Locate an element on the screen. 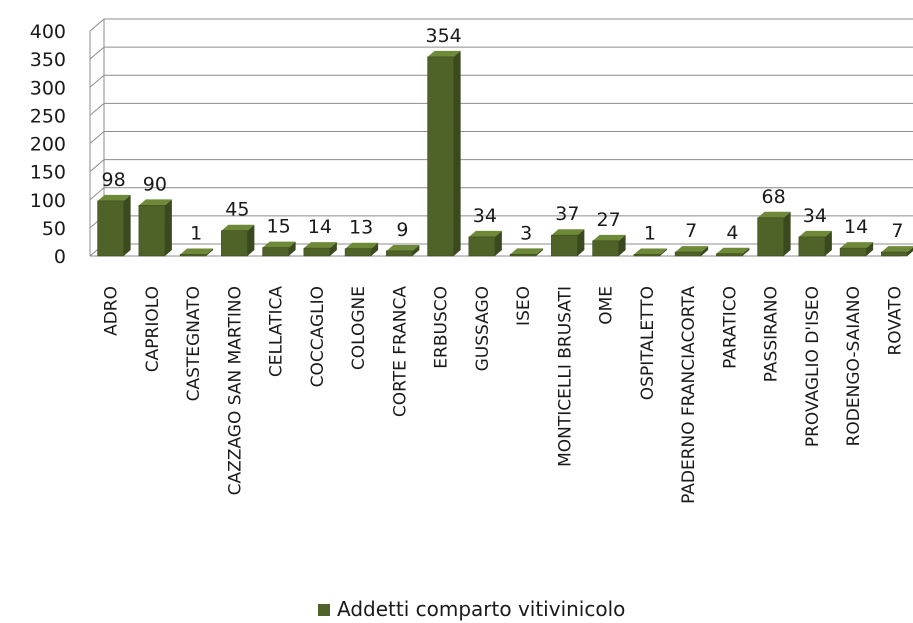 The height and width of the screenshot is (623, 913). y-tick-label: 200 is located at coordinates (48, 145).